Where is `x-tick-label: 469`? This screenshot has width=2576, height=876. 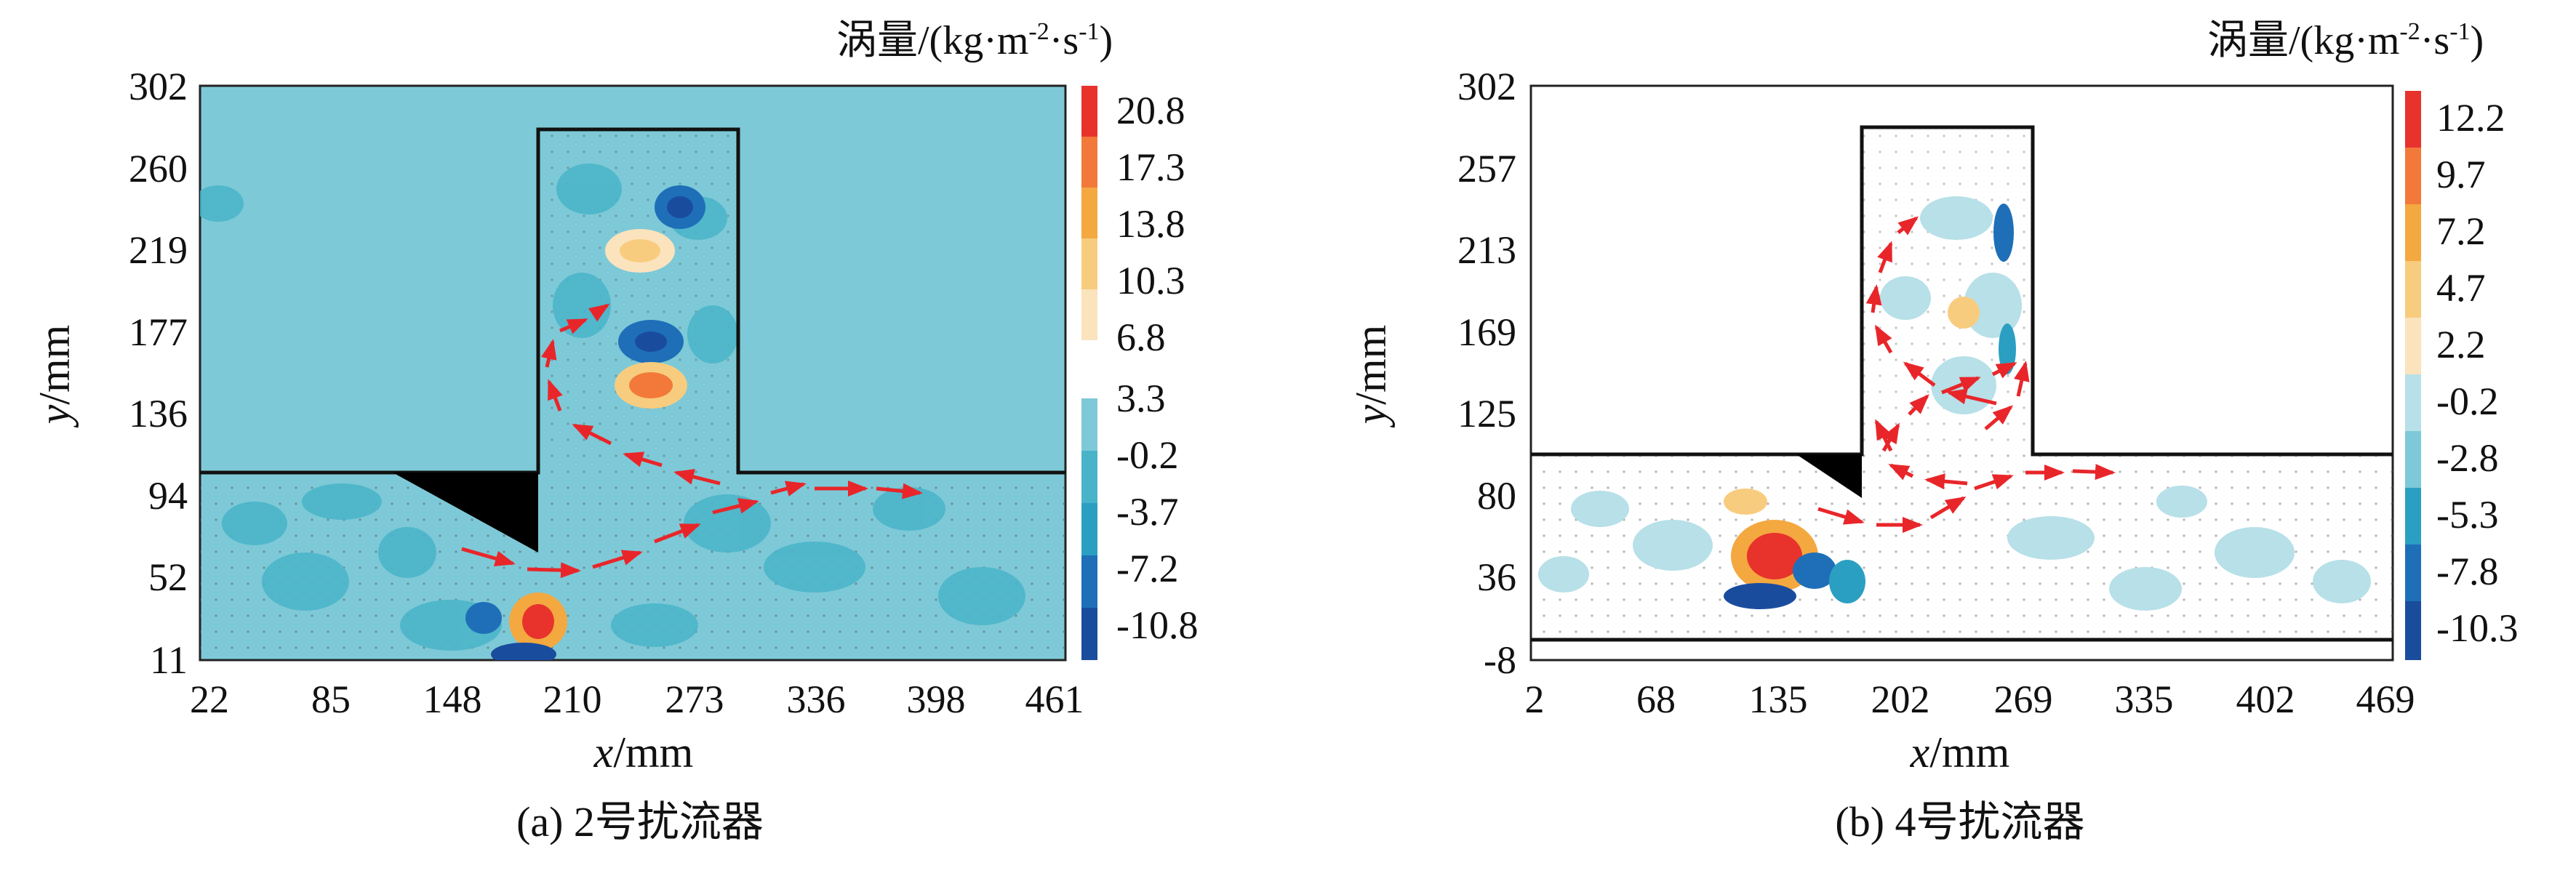
x-tick-label: 469 is located at coordinates (2385, 699).